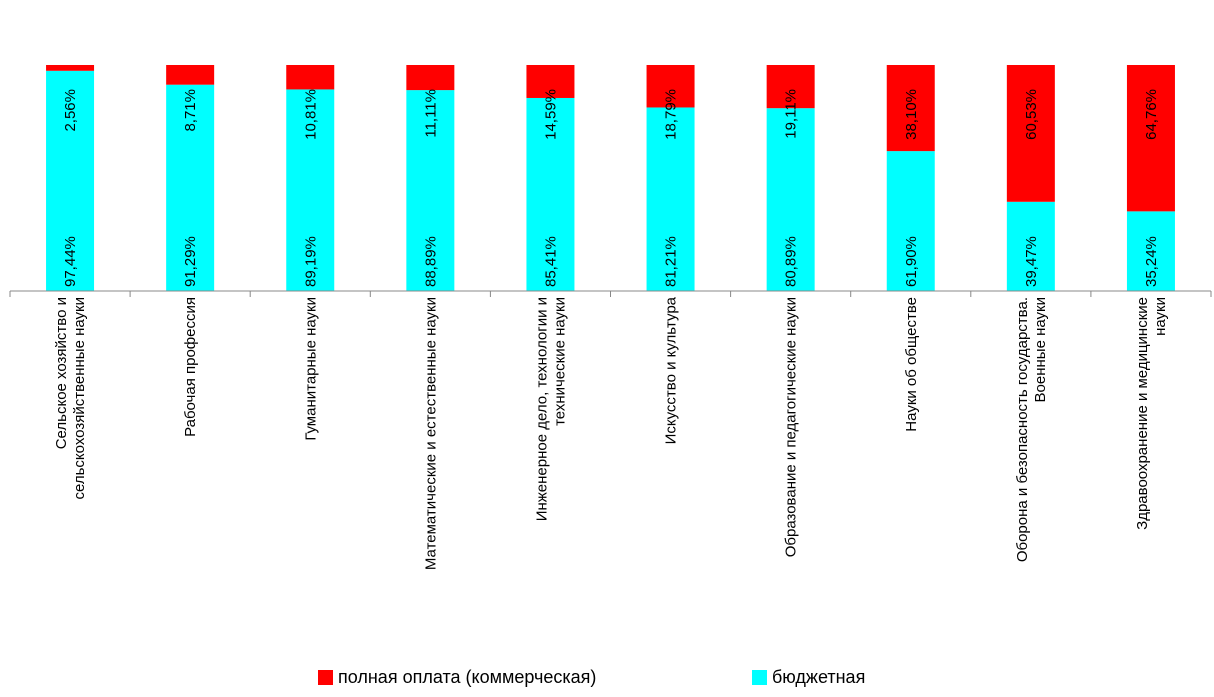 The width and height of the screenshot is (1214, 697). I want to click on value-label-budget: 35,24%, so click(1151, 261).